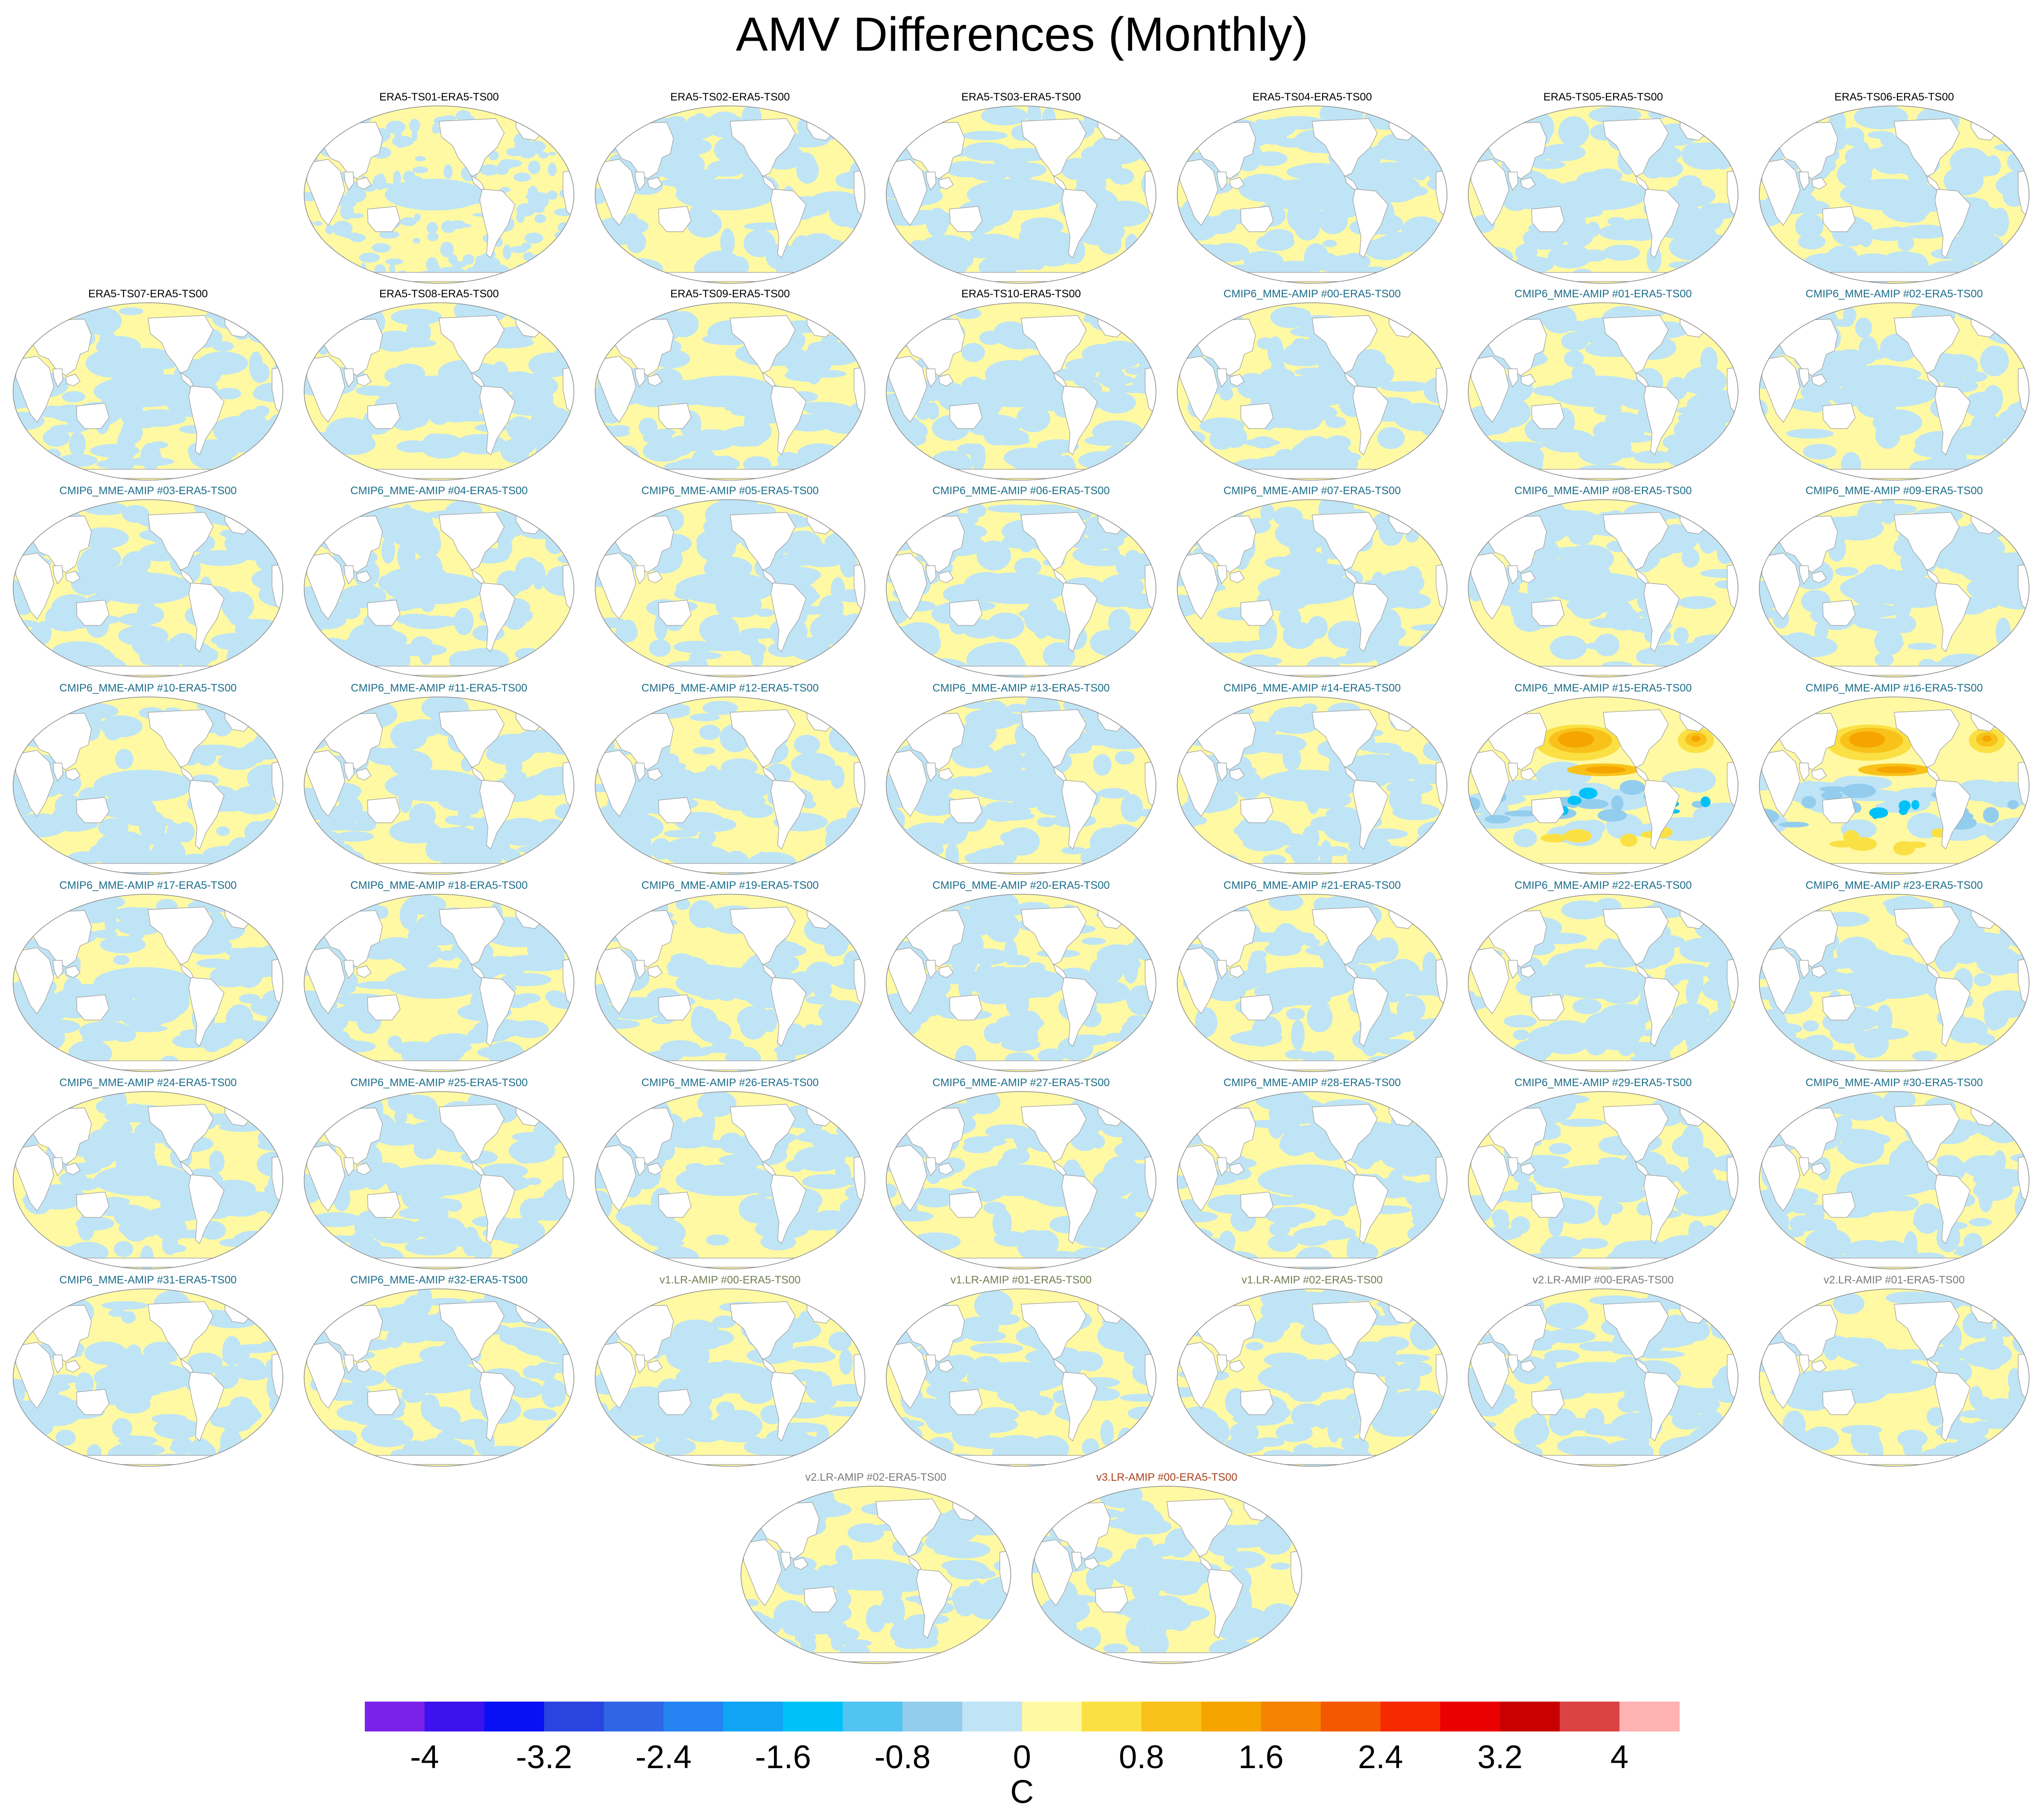 This screenshot has height=1817, width=2044. What do you see at coordinates (1021, 1083) in the screenshot?
I see `panel-title: CMIP6_MME-AMIP #27-ERA5-TS00` at bounding box center [1021, 1083].